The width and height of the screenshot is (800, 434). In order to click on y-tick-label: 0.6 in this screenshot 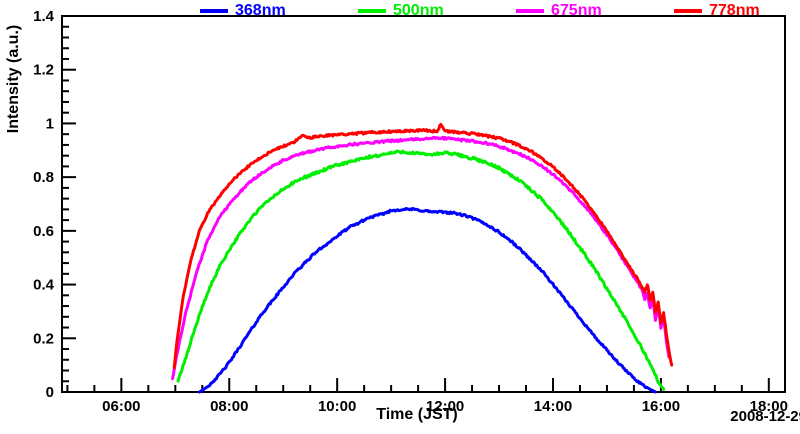, I will do `click(43, 231)`.